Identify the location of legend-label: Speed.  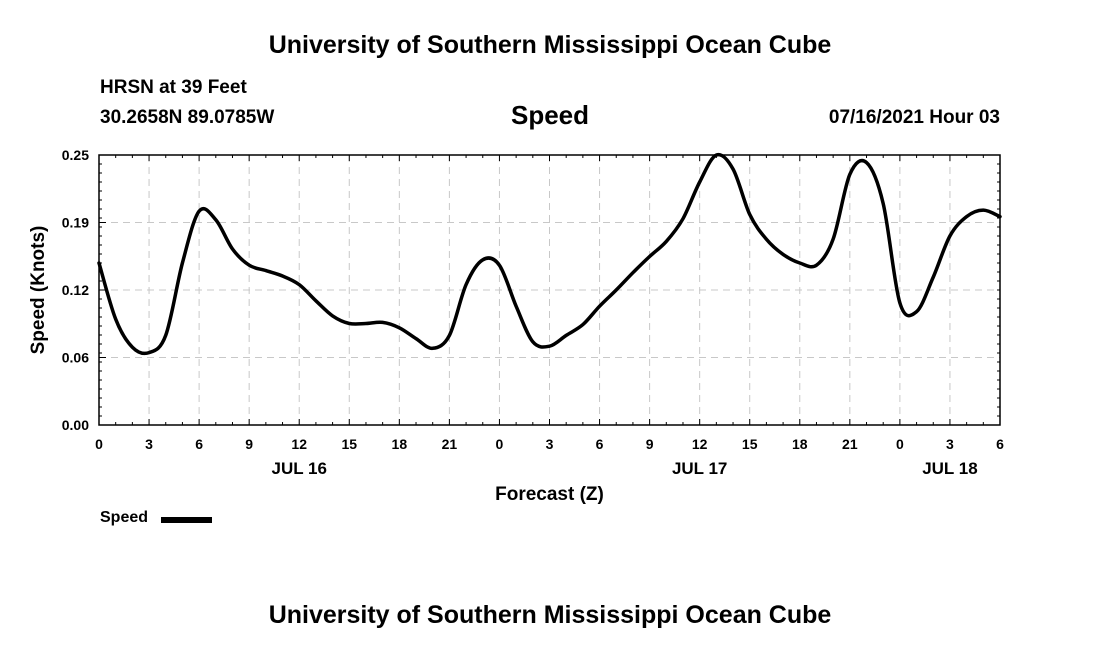
(124, 517).